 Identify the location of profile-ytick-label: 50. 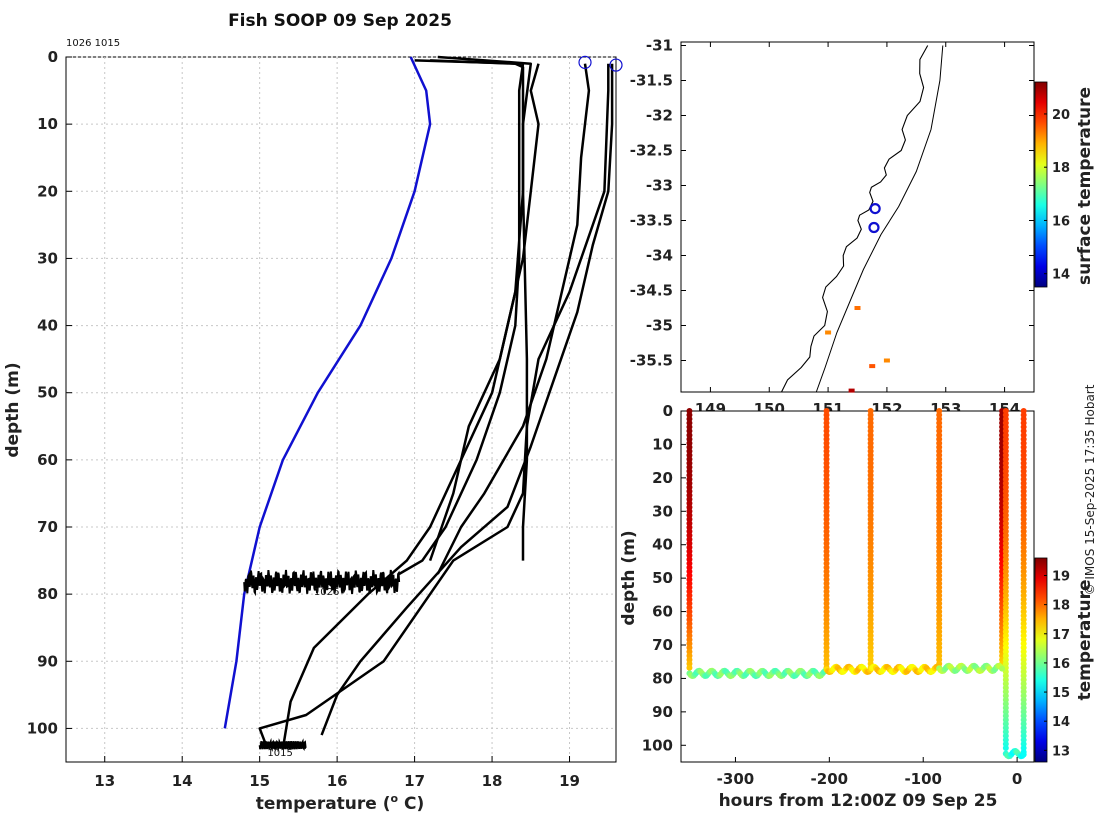
(47, 393).